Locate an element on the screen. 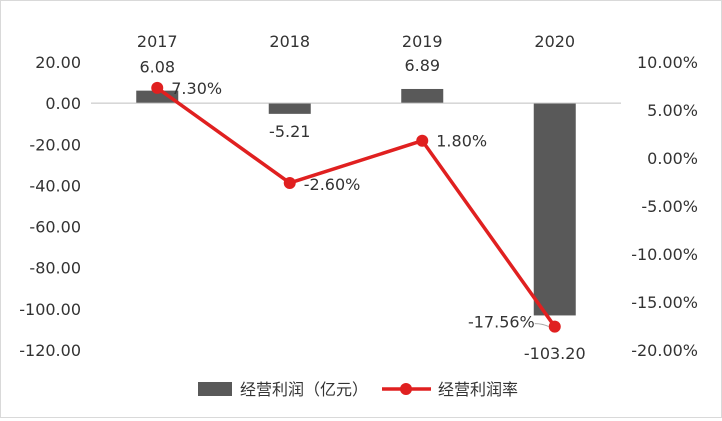 This screenshot has height=421, width=722. line-value-label: 7.30% is located at coordinates (196, 88).